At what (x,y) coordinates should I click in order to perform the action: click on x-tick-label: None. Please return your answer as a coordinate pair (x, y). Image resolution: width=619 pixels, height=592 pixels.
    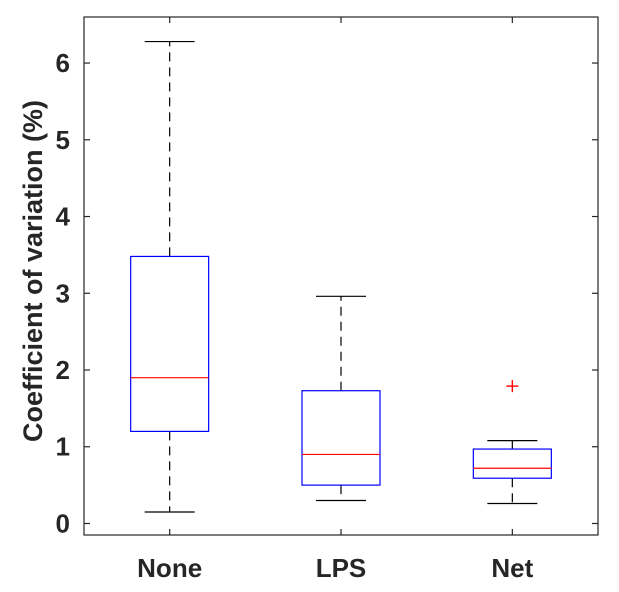
    Looking at the image, I should click on (169, 568).